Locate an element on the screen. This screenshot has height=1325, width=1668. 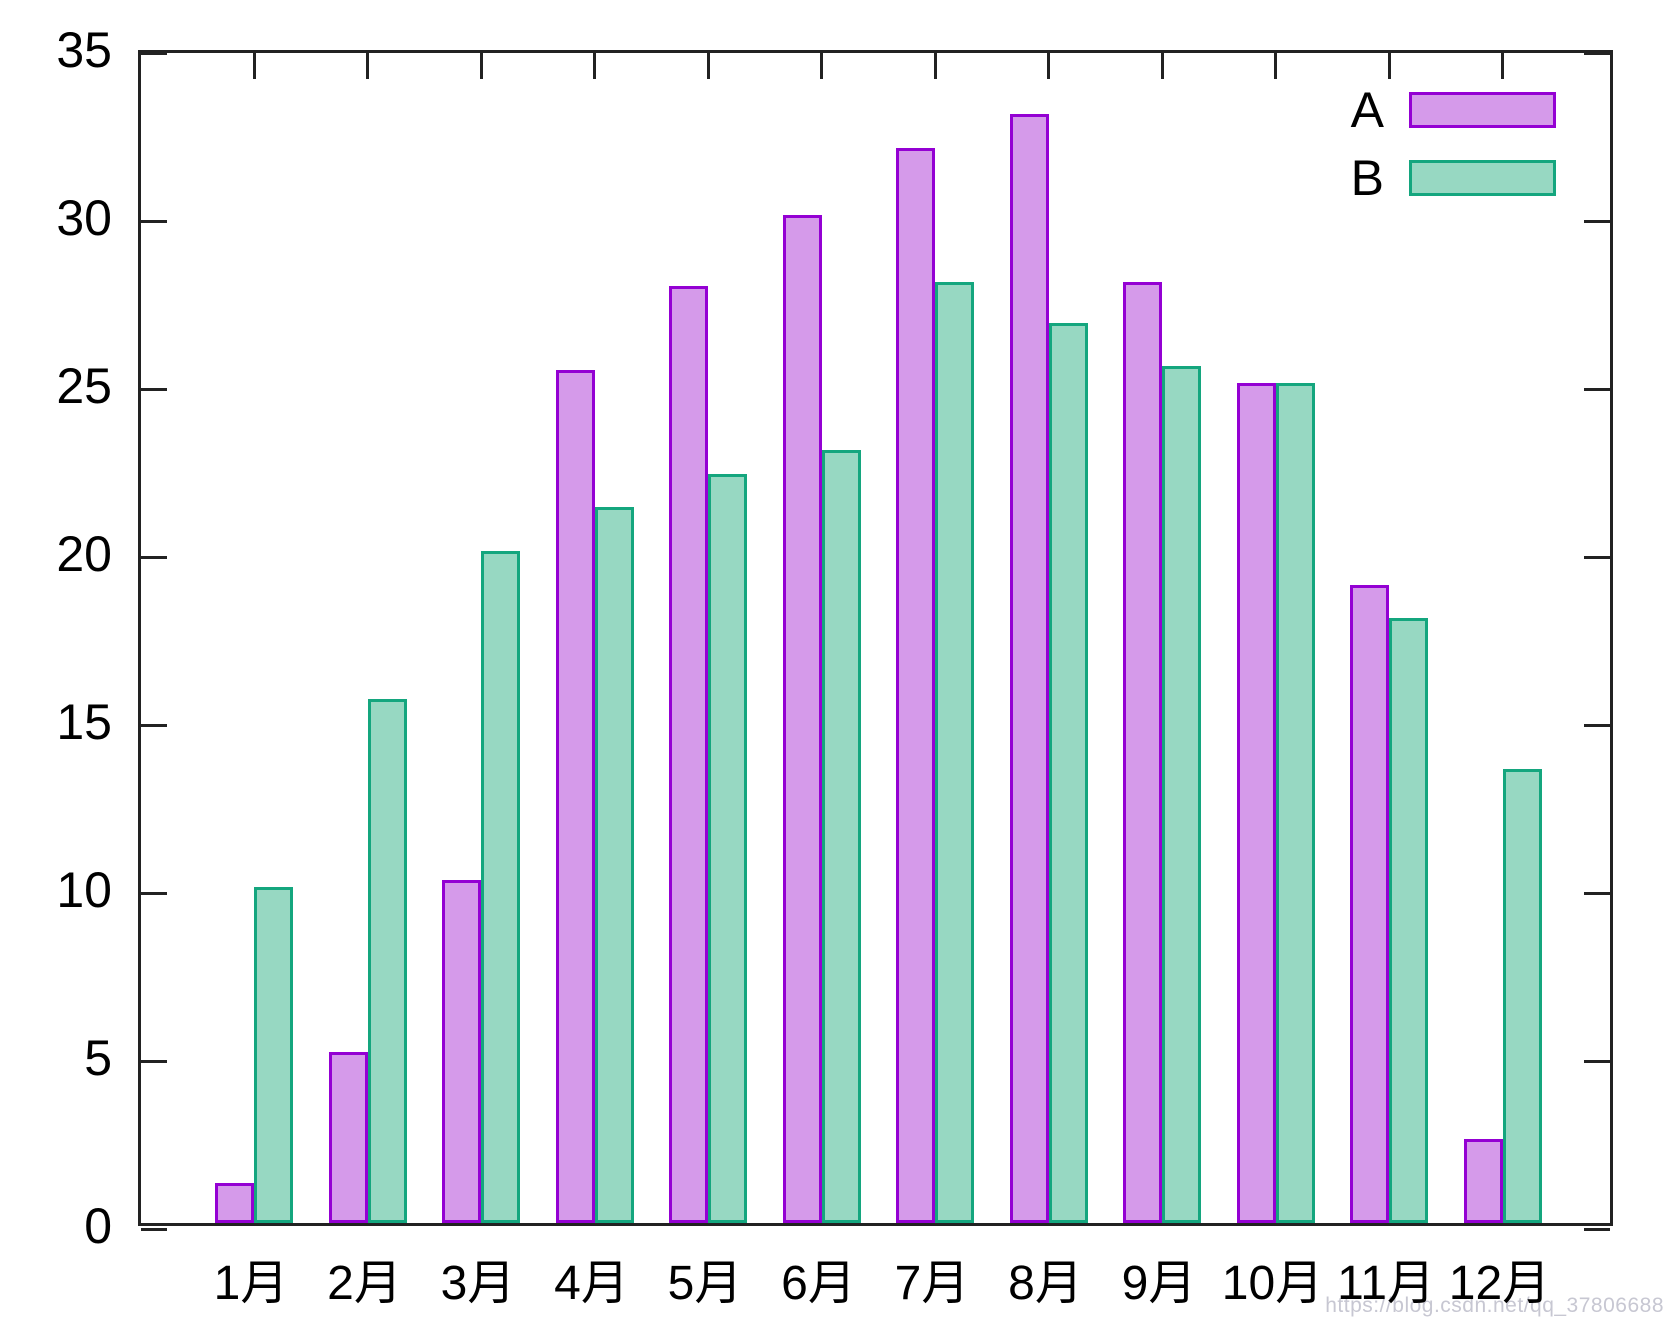
bar-A-4月 is located at coordinates (575, 796).